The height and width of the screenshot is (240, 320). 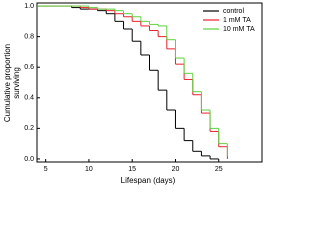 What do you see at coordinates (29, 98) in the screenshot?
I see `y-tick-label: 0.4` at bounding box center [29, 98].